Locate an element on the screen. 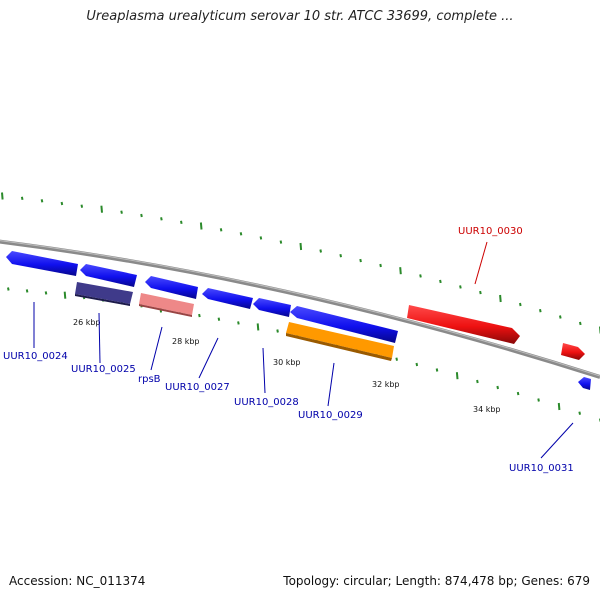  scale-label: 32 kbp is located at coordinates (386, 384).